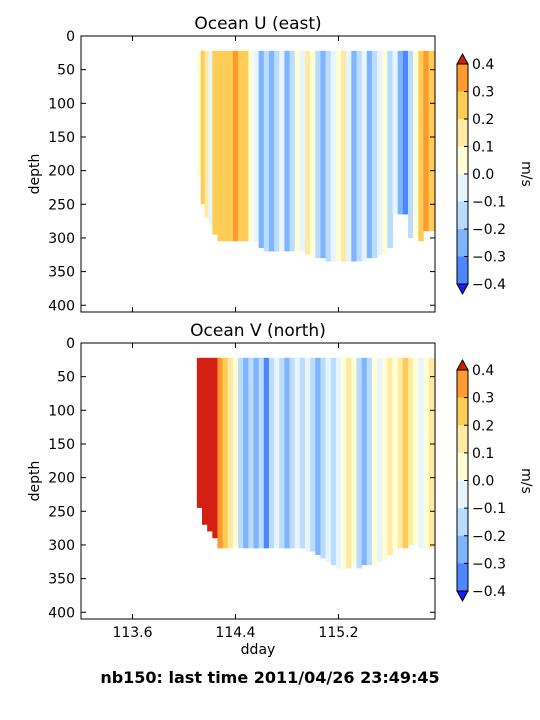  What do you see at coordinates (258, 331) in the screenshot?
I see `panel-title: Ocean V (north)` at bounding box center [258, 331].